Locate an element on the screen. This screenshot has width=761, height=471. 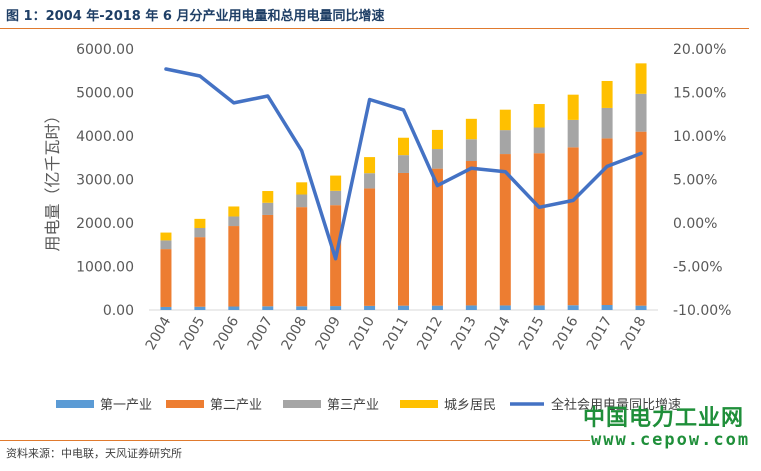
y-tick-label: 6000.00 is located at coordinates (105, 50).